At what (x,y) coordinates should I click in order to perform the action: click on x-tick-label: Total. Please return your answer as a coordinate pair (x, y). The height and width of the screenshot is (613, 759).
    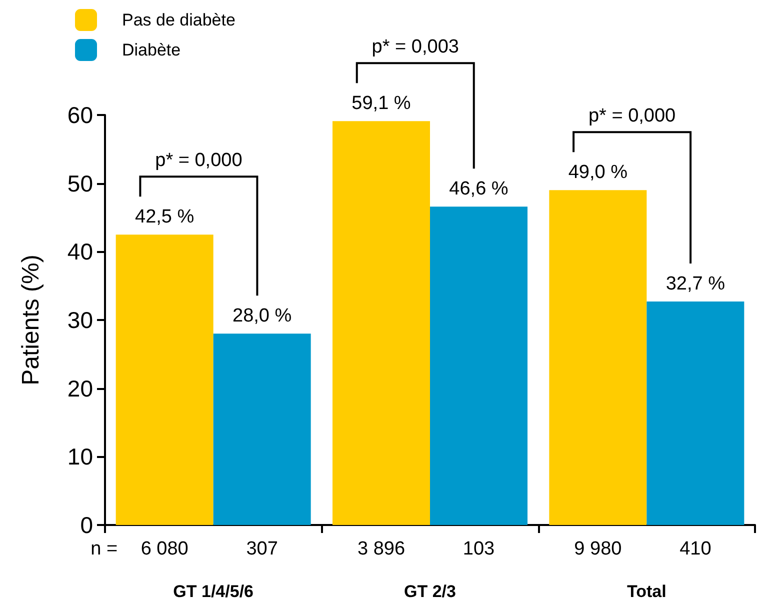
    Looking at the image, I should click on (646, 591).